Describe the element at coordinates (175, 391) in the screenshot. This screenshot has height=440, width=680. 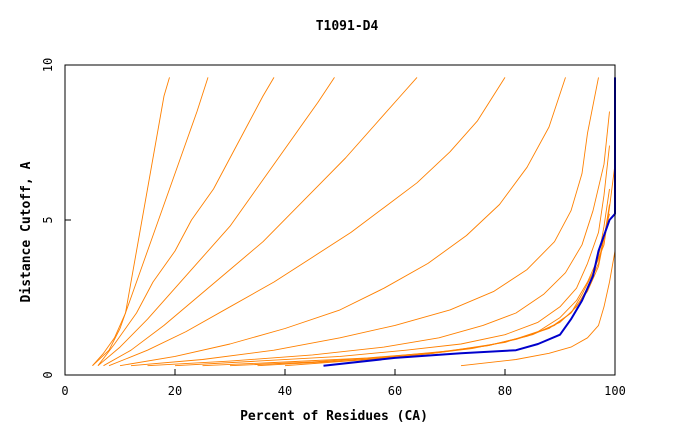
I see `x-tick-label: 20` at that location.